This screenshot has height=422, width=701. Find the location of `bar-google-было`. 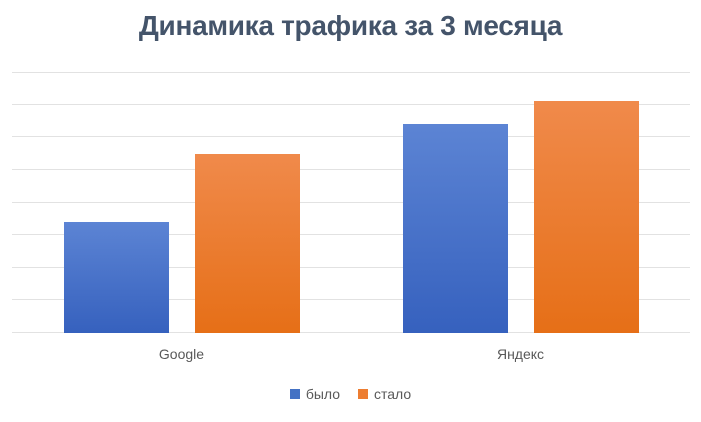

bar-google-было is located at coordinates (116, 277).